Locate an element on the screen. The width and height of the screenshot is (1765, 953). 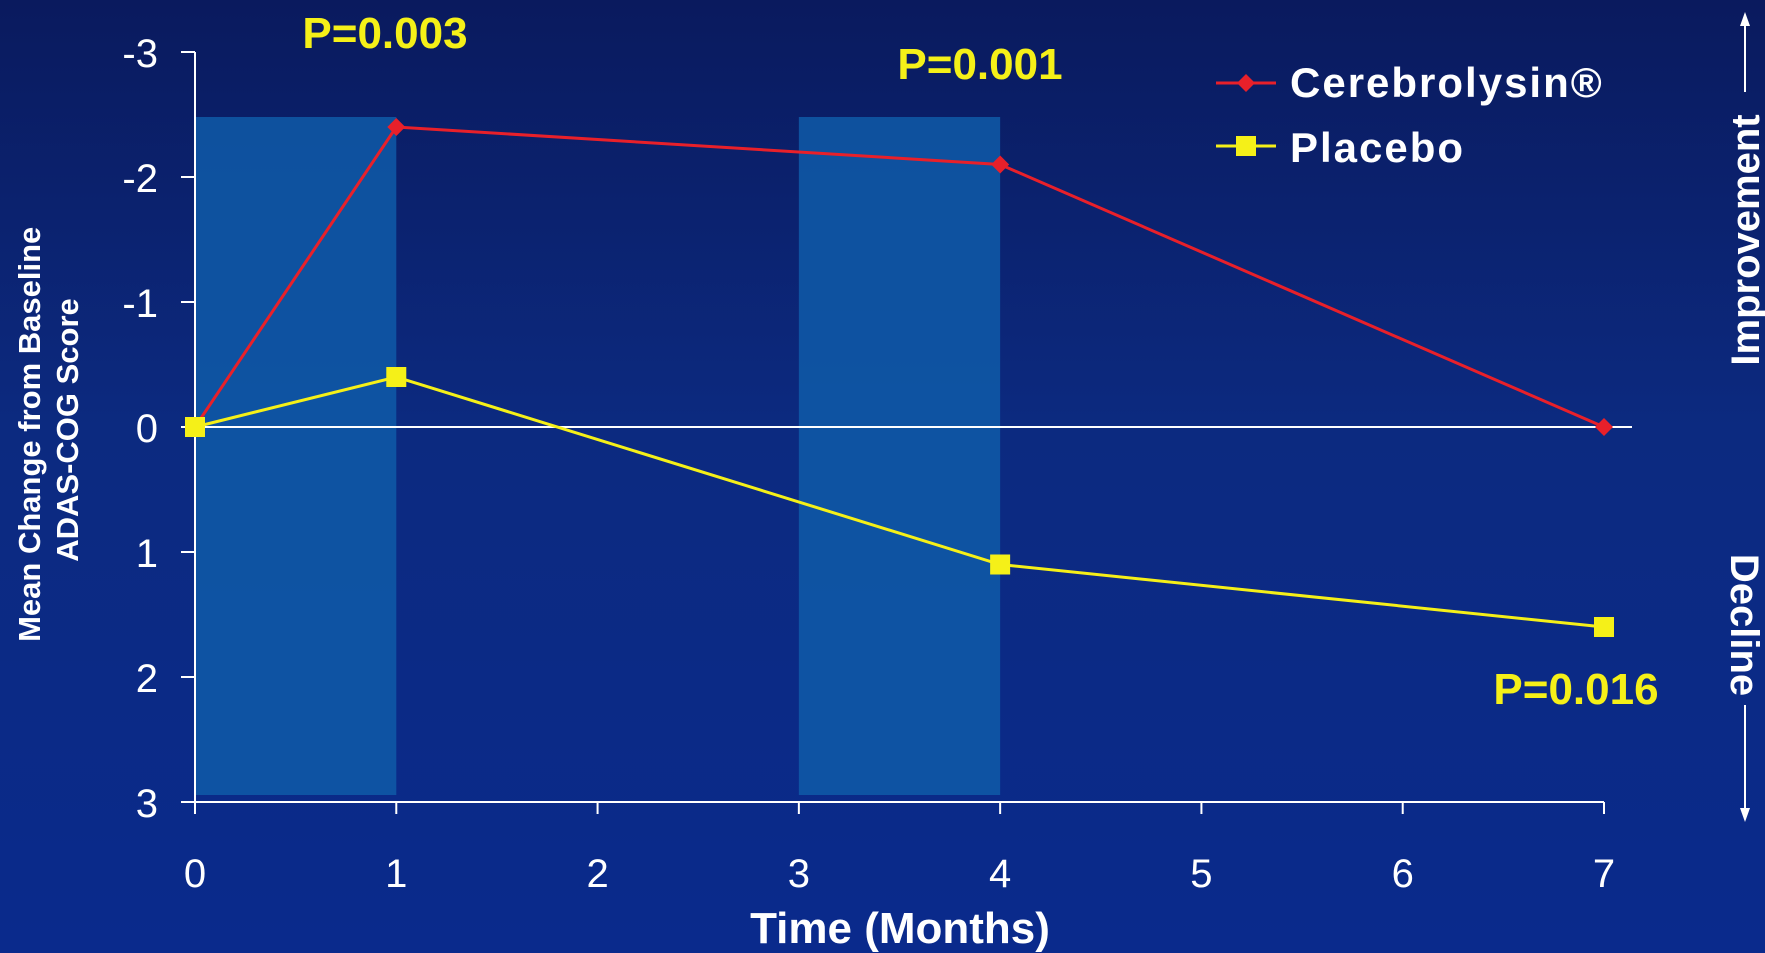
arrow-down-icon is located at coordinates (1745, 815).